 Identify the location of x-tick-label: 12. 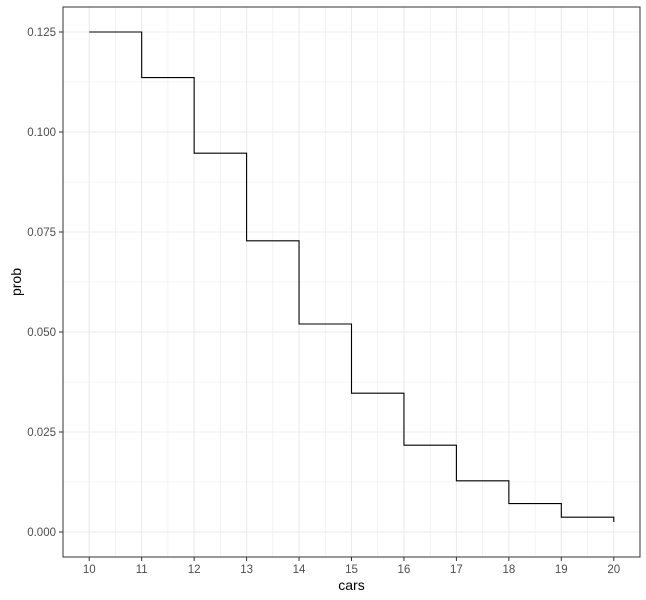
(194, 570).